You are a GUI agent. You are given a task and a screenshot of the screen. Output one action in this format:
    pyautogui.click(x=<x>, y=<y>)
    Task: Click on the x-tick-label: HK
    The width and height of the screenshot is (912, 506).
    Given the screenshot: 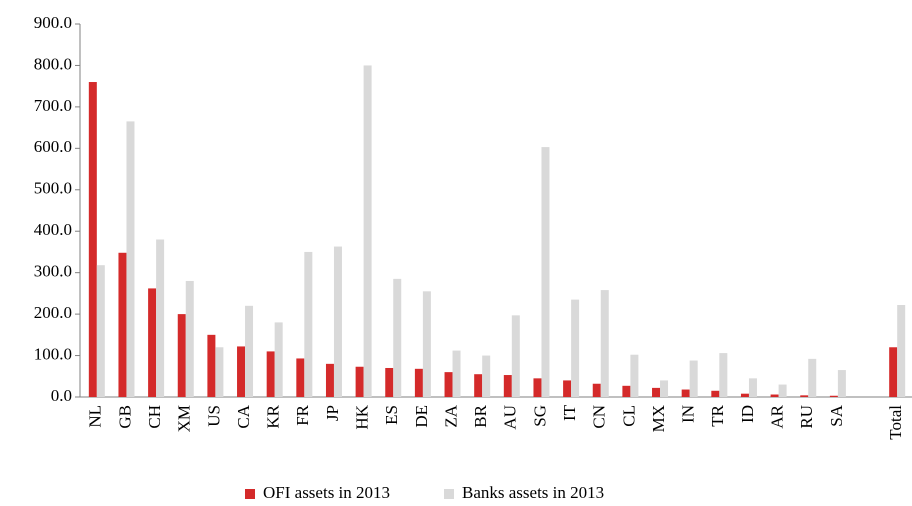 What is the action you would take?
    pyautogui.click(x=362, y=416)
    